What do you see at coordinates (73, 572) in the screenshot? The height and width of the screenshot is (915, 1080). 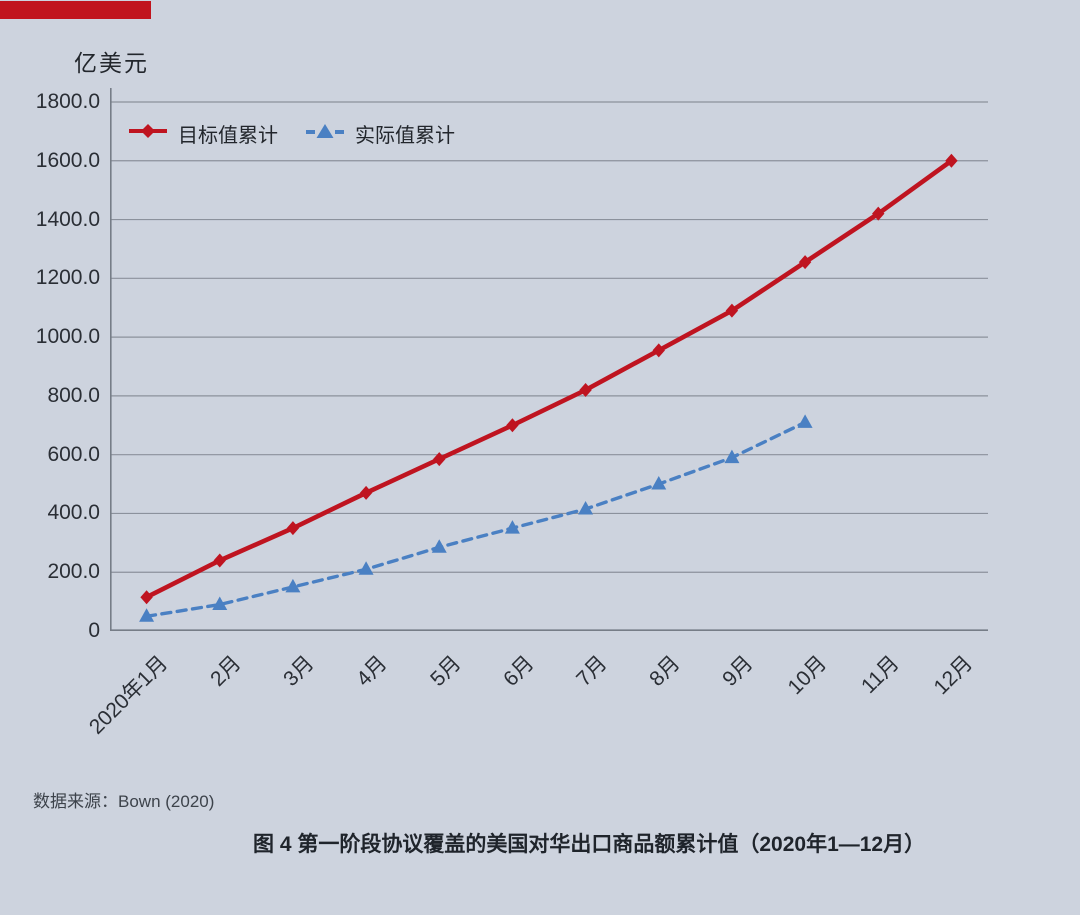 I see `y-tick-label: 200.0` at bounding box center [73, 572].